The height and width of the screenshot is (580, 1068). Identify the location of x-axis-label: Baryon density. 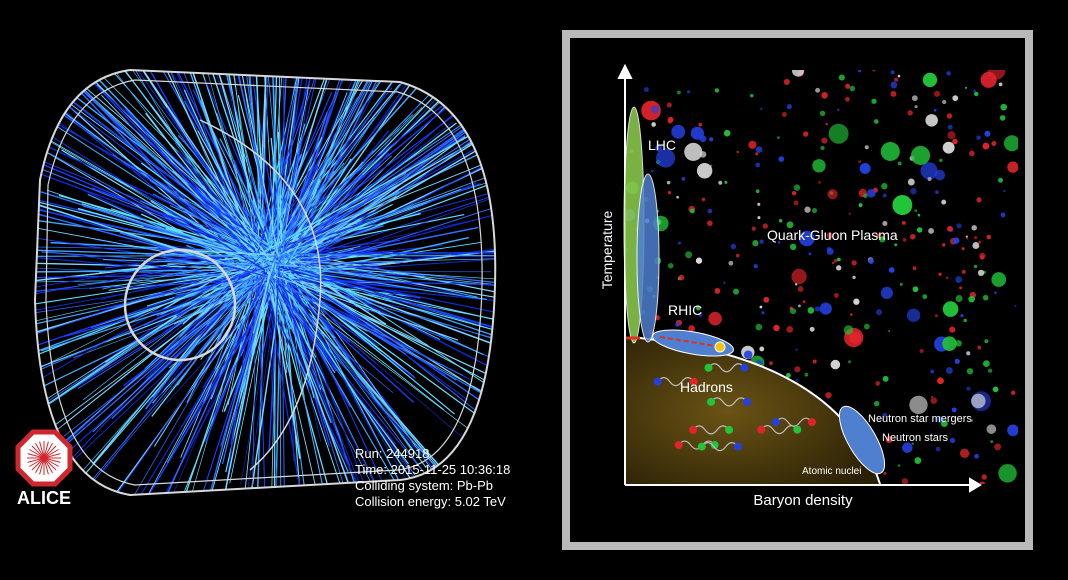
(803, 500).